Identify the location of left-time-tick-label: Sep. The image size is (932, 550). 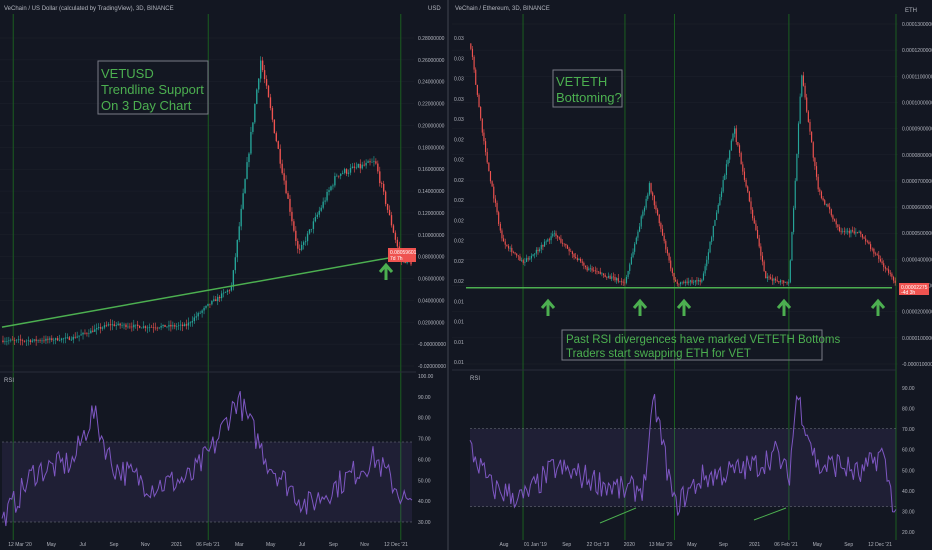
(114, 545).